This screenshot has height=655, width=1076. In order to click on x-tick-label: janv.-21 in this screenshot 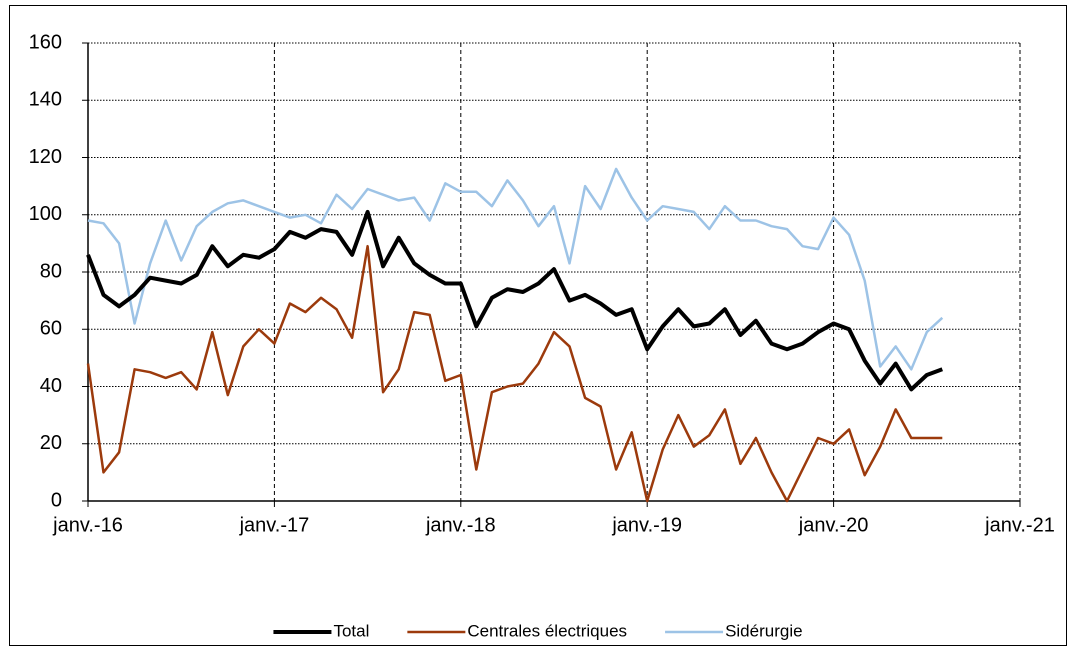, I will do `click(1019, 525)`.